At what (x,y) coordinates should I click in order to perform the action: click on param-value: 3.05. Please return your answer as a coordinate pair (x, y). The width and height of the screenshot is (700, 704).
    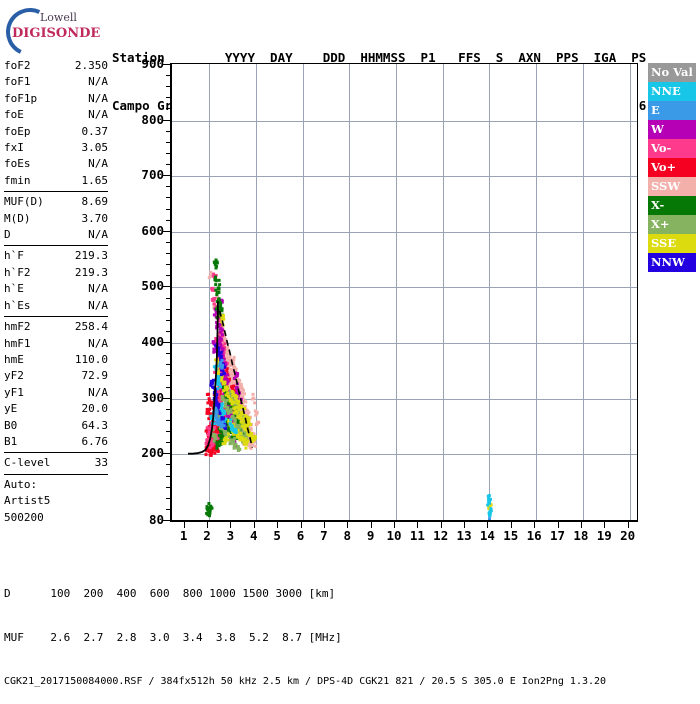
    Looking at the image, I should click on (95, 148).